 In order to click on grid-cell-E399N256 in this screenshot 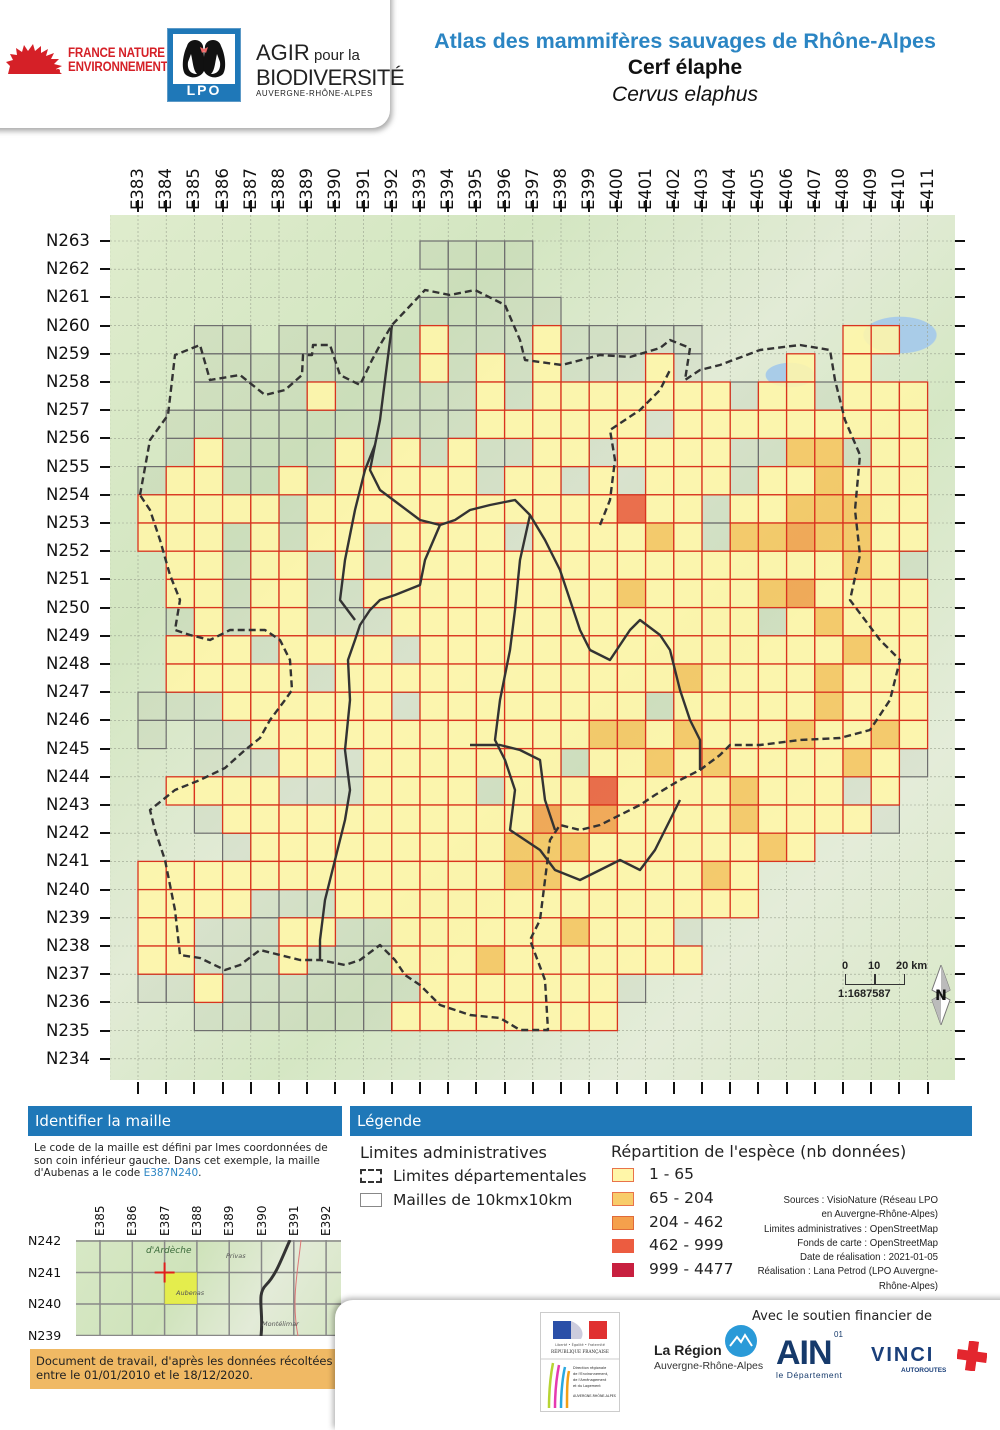, I will do `click(603, 424)`.